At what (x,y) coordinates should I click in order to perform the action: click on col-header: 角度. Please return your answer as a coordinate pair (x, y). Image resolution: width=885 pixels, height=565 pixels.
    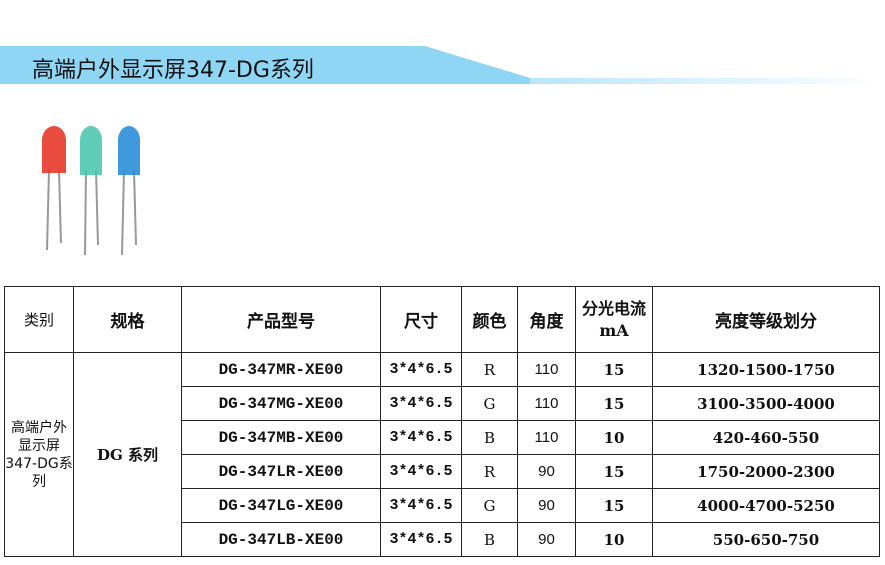
    Looking at the image, I should click on (546, 319).